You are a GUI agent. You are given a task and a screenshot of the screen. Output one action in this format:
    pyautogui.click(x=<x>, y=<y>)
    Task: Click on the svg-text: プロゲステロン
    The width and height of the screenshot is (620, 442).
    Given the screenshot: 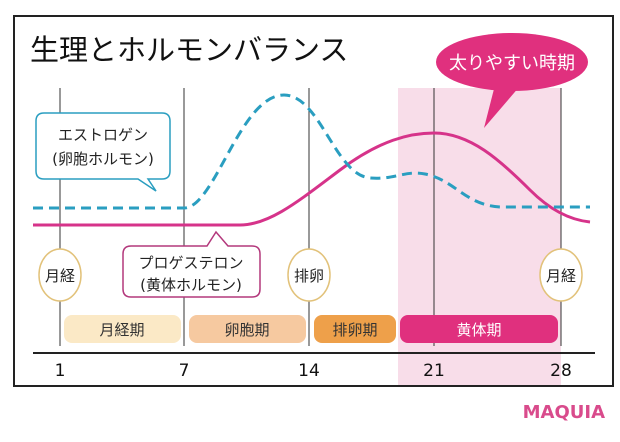 What is the action you would take?
    pyautogui.click(x=190, y=263)
    